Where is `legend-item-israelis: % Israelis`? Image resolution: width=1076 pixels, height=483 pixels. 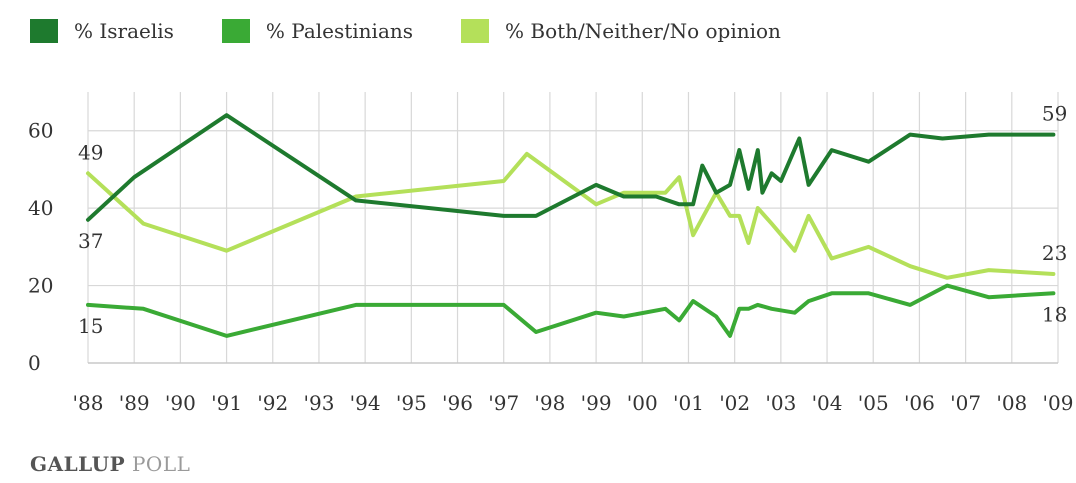 legend-item-israelis: % Israelis is located at coordinates (102, 31).